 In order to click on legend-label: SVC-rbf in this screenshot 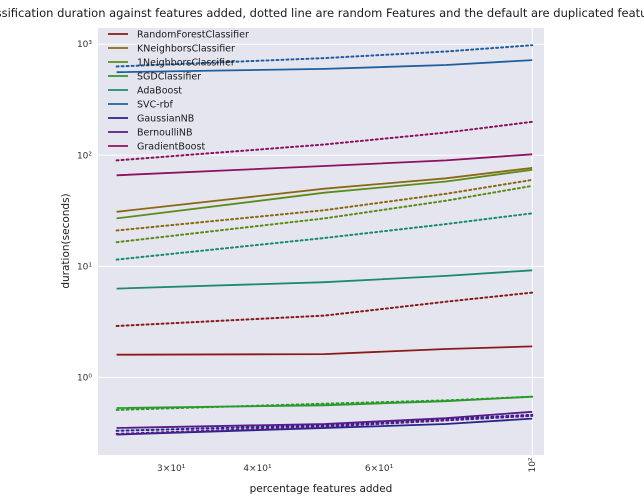, I will do `click(155, 105)`.